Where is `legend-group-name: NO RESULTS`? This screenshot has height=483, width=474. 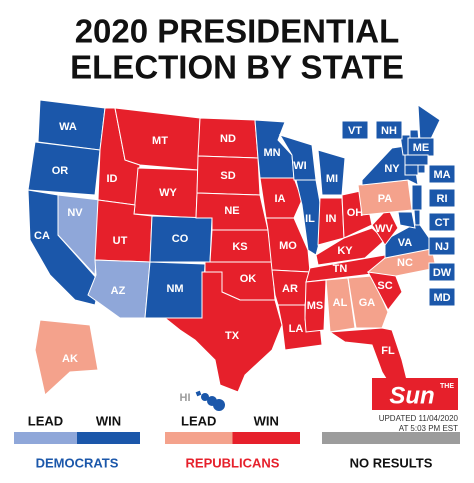
legend-group-name: NO RESULTS is located at coordinates (391, 462).